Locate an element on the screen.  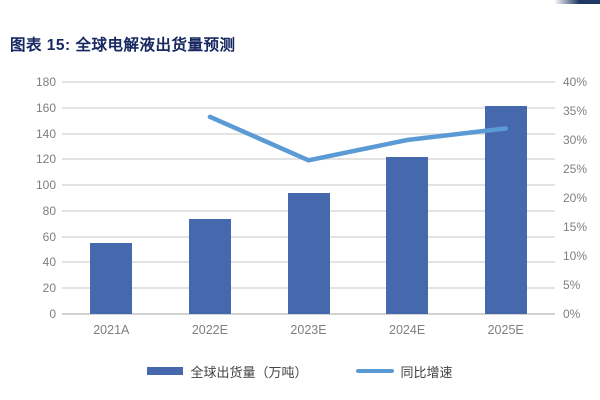
x-axis-label-2022E: 2022E is located at coordinates (209, 330).